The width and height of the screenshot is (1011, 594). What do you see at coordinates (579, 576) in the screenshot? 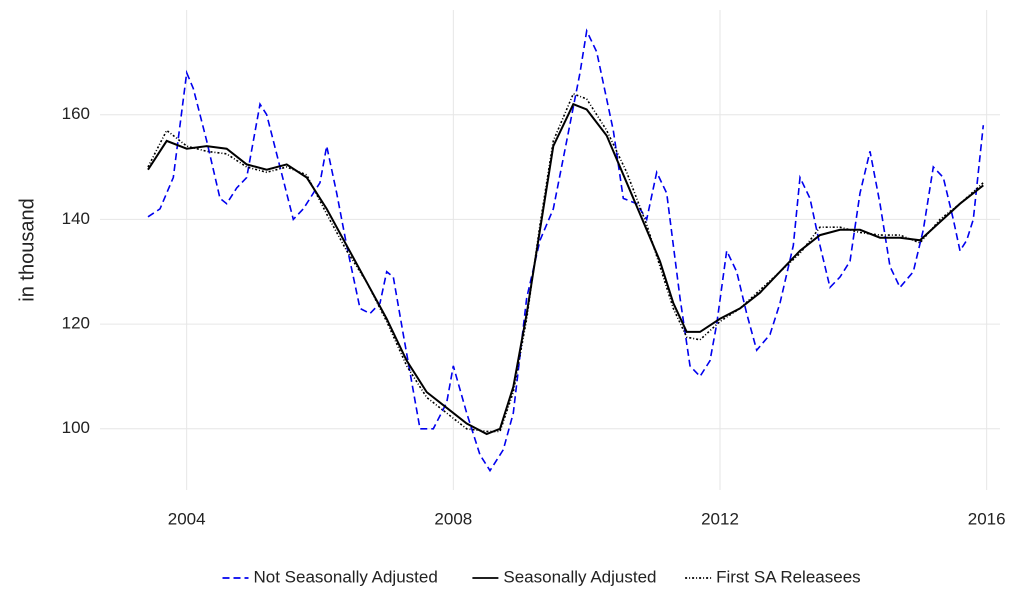
I see `legend-label: Seasonally Adjusted` at bounding box center [579, 576].